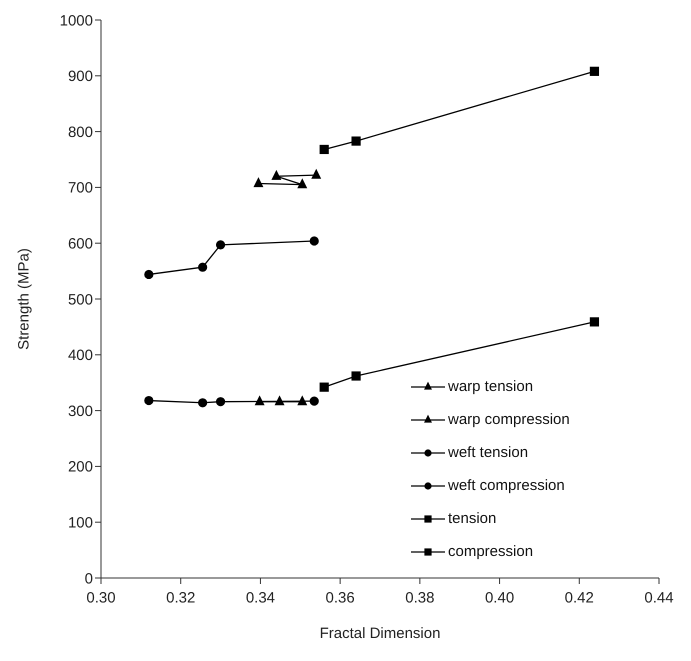 Image resolution: width=691 pixels, height=661 pixels. Describe the element at coordinates (491, 551) in the screenshot. I see `legend-label: compression` at that location.